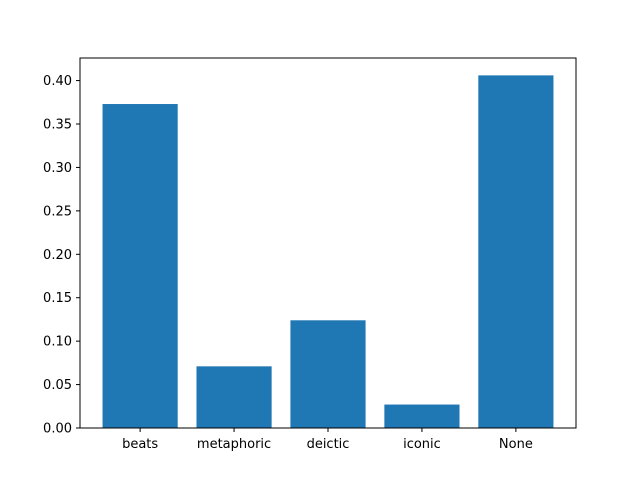 The image size is (640, 480). What do you see at coordinates (140, 444) in the screenshot?
I see `x-tick-label: beats` at bounding box center [140, 444].